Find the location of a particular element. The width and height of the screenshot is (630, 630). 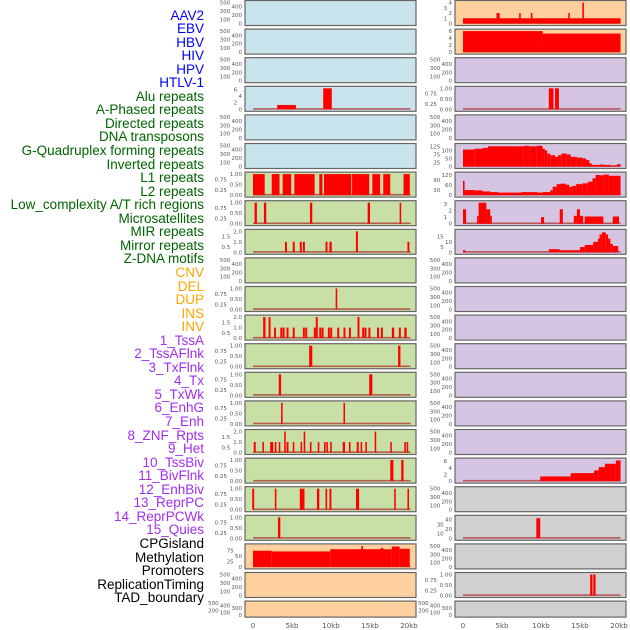

y-tick-label: 0.0 is located at coordinates (237, 454).